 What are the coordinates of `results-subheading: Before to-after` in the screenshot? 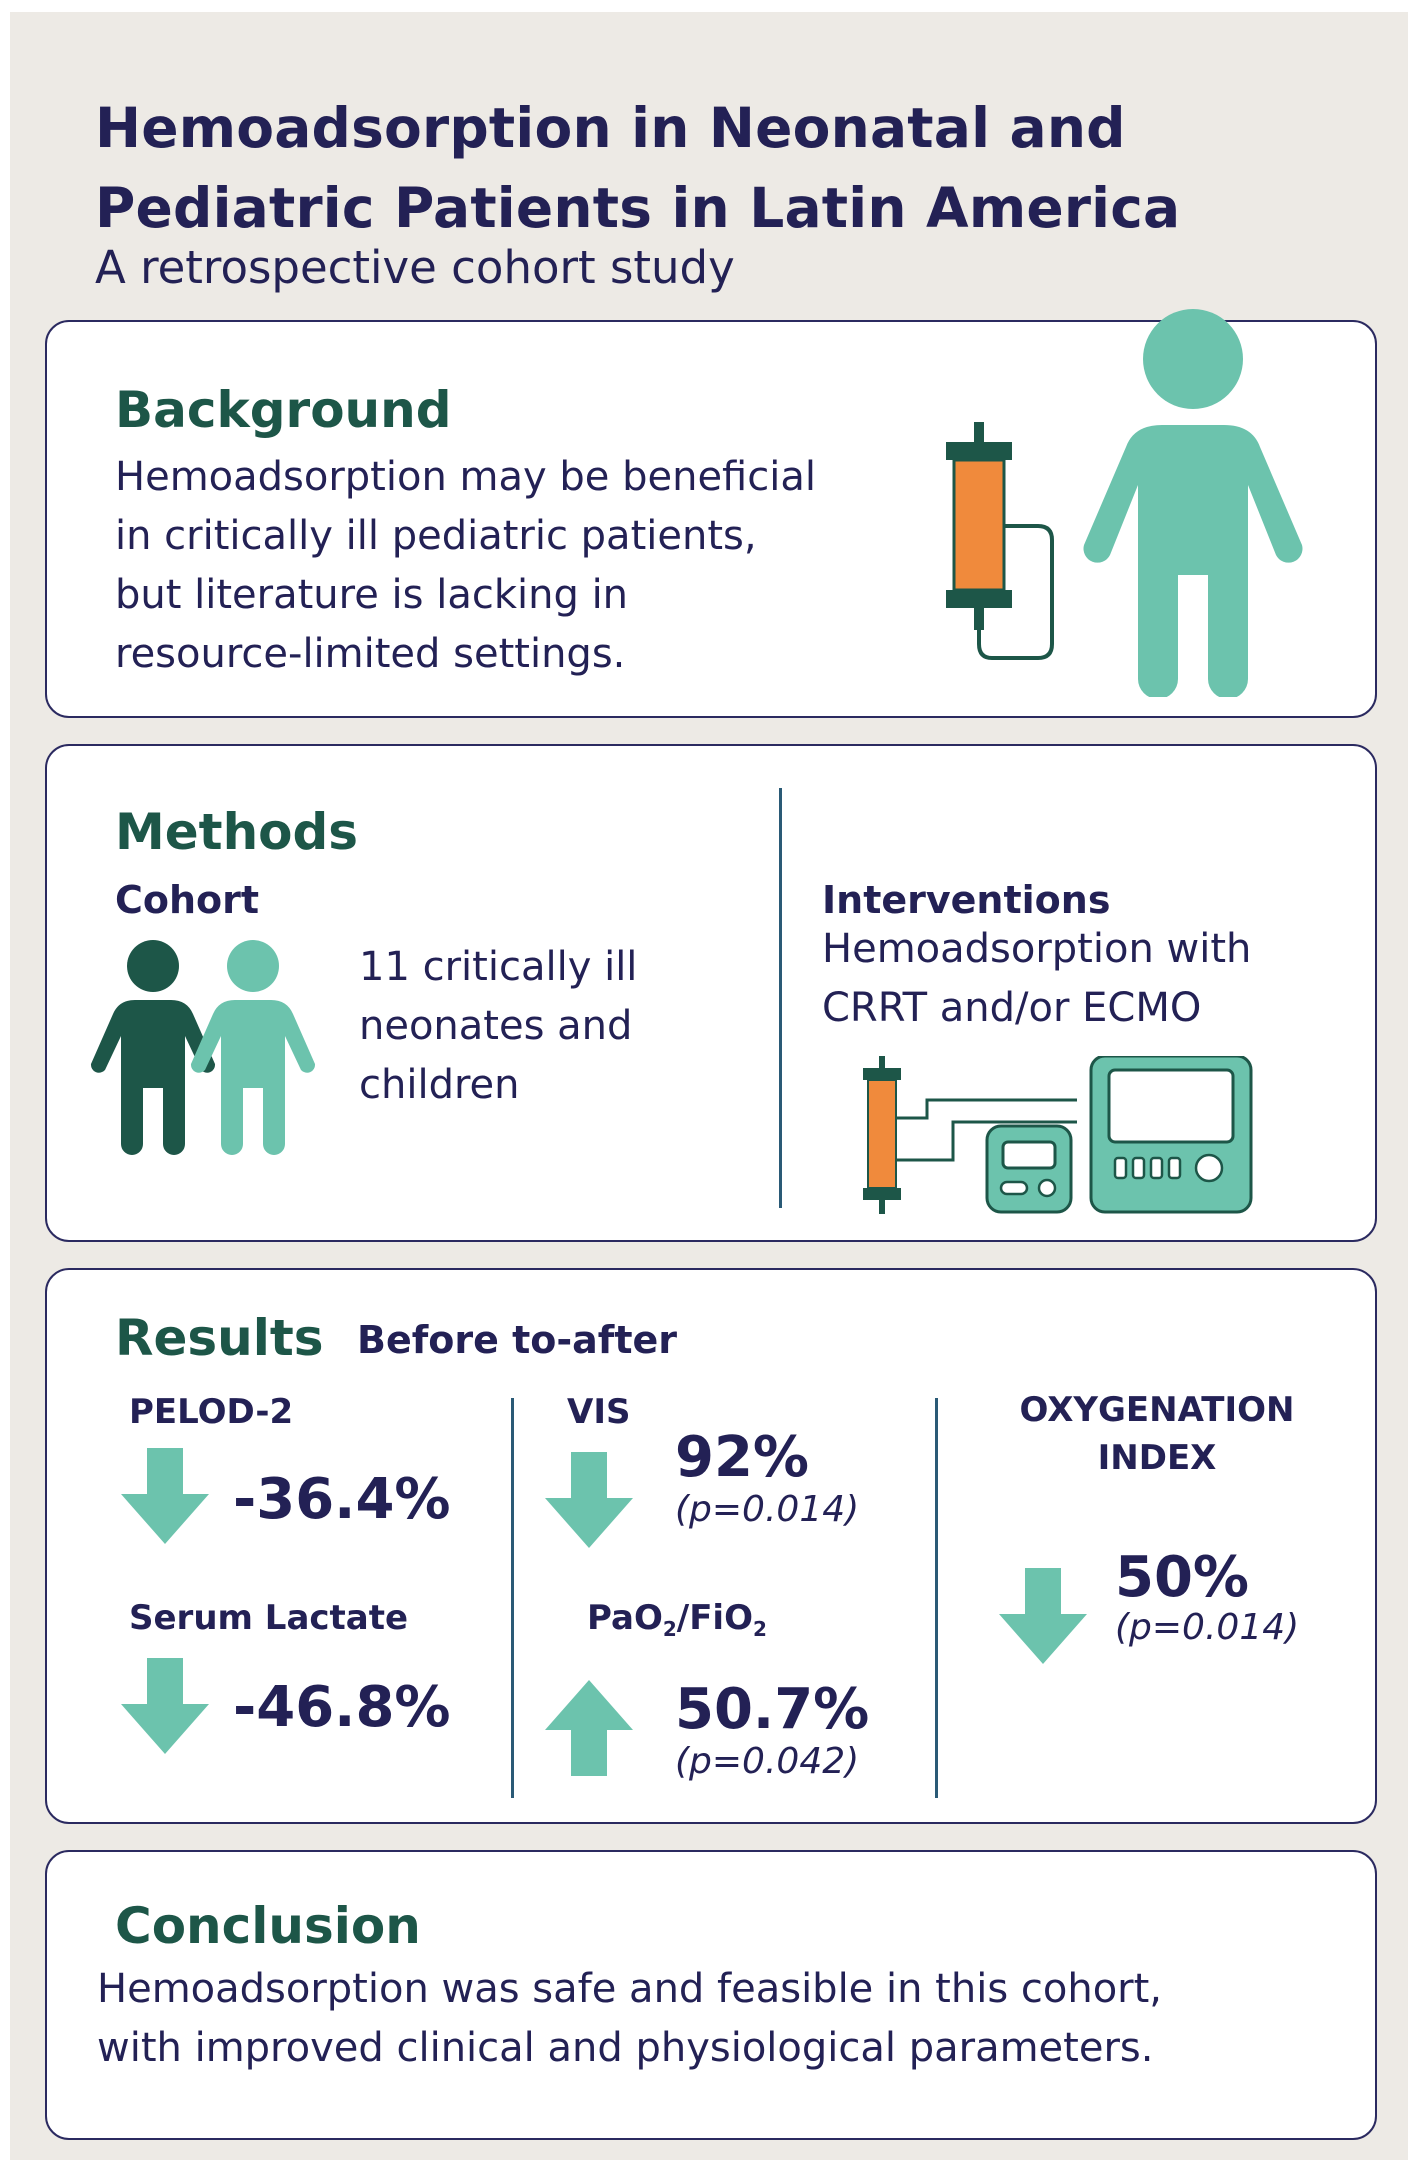 It's located at (517, 1340).